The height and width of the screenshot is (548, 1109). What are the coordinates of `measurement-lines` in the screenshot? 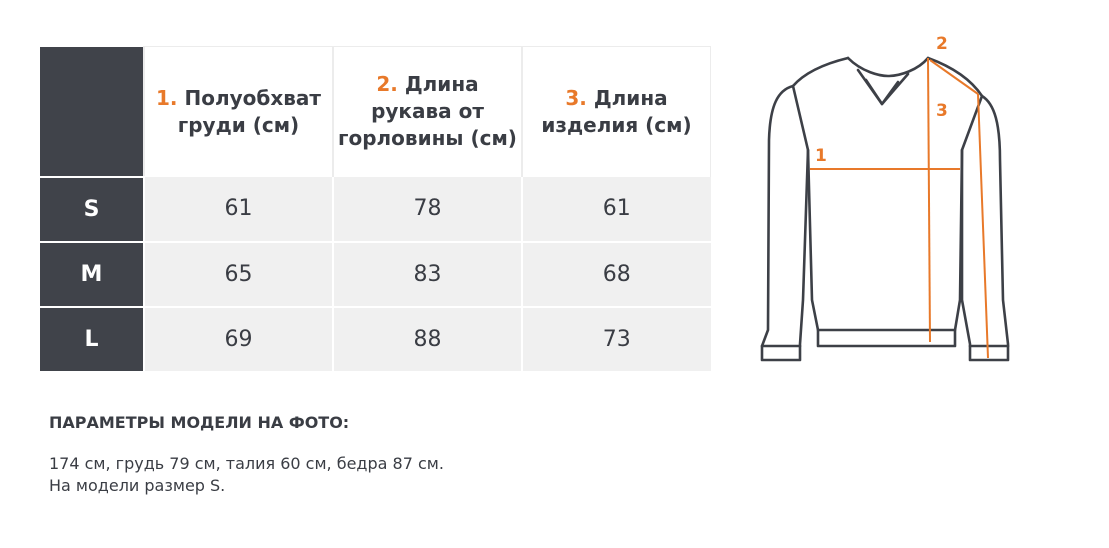 It's located at (899, 208).